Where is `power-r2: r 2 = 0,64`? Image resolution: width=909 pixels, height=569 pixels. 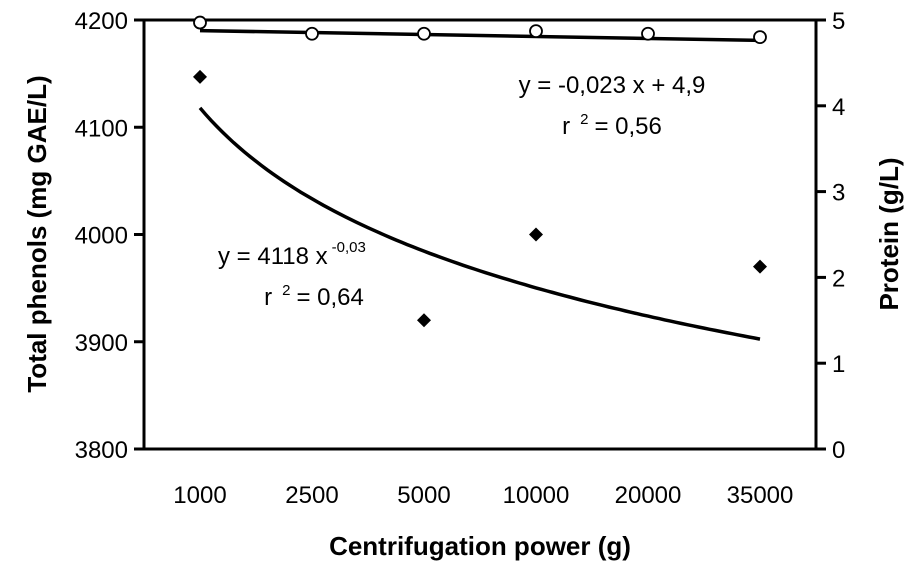
power-r2: r 2 = 0,64 is located at coordinates (314, 296).